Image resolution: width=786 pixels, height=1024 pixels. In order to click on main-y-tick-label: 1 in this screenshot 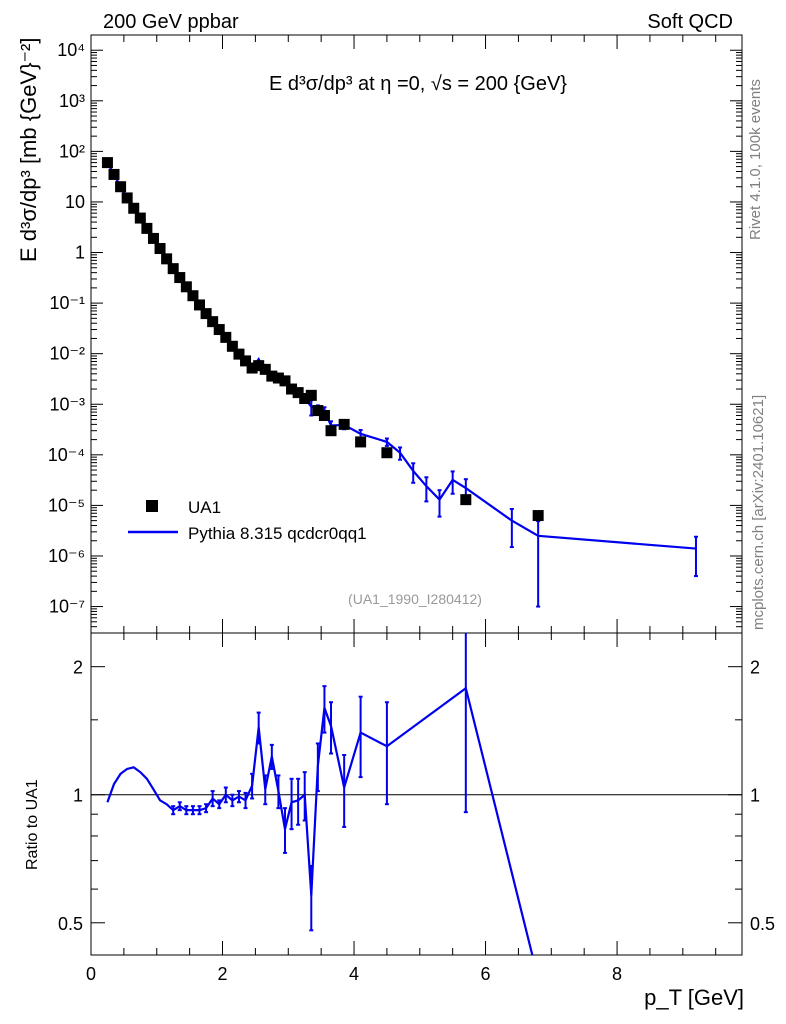, I will do `click(80, 253)`.